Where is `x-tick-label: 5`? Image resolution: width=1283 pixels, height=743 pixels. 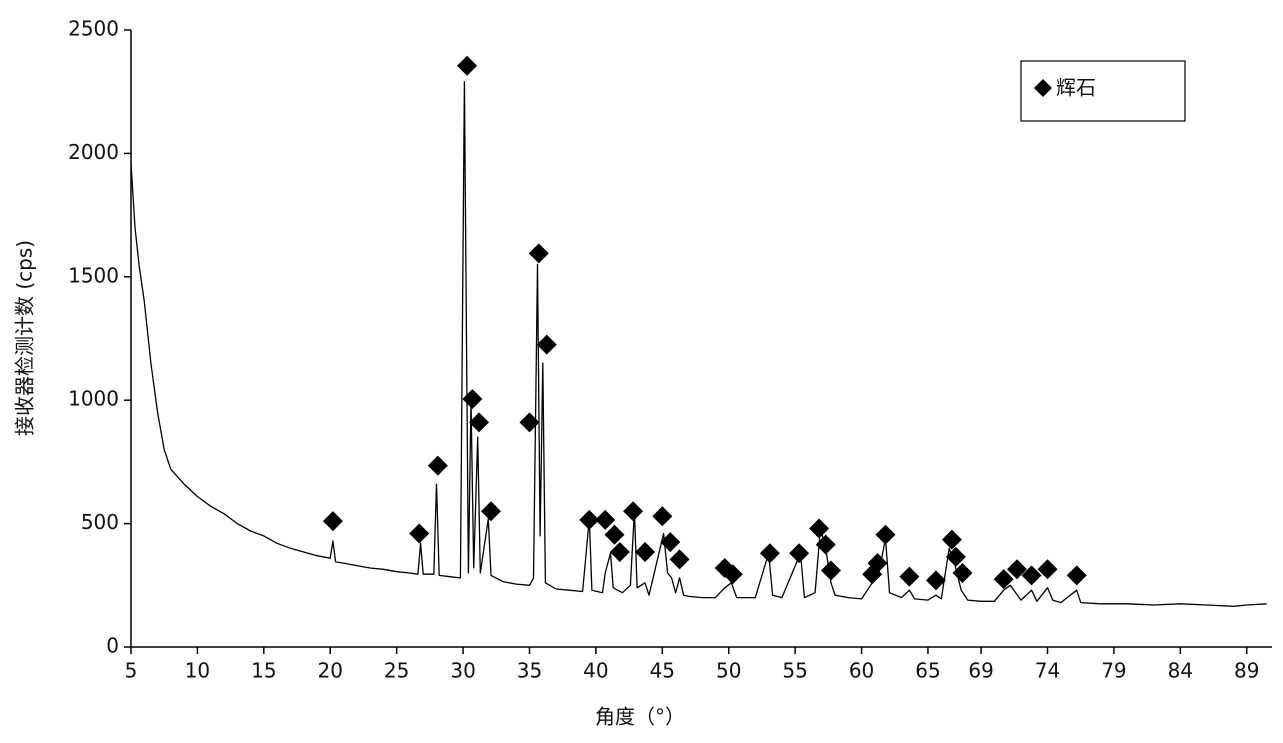
x-tick-label: 5 is located at coordinates (131, 671).